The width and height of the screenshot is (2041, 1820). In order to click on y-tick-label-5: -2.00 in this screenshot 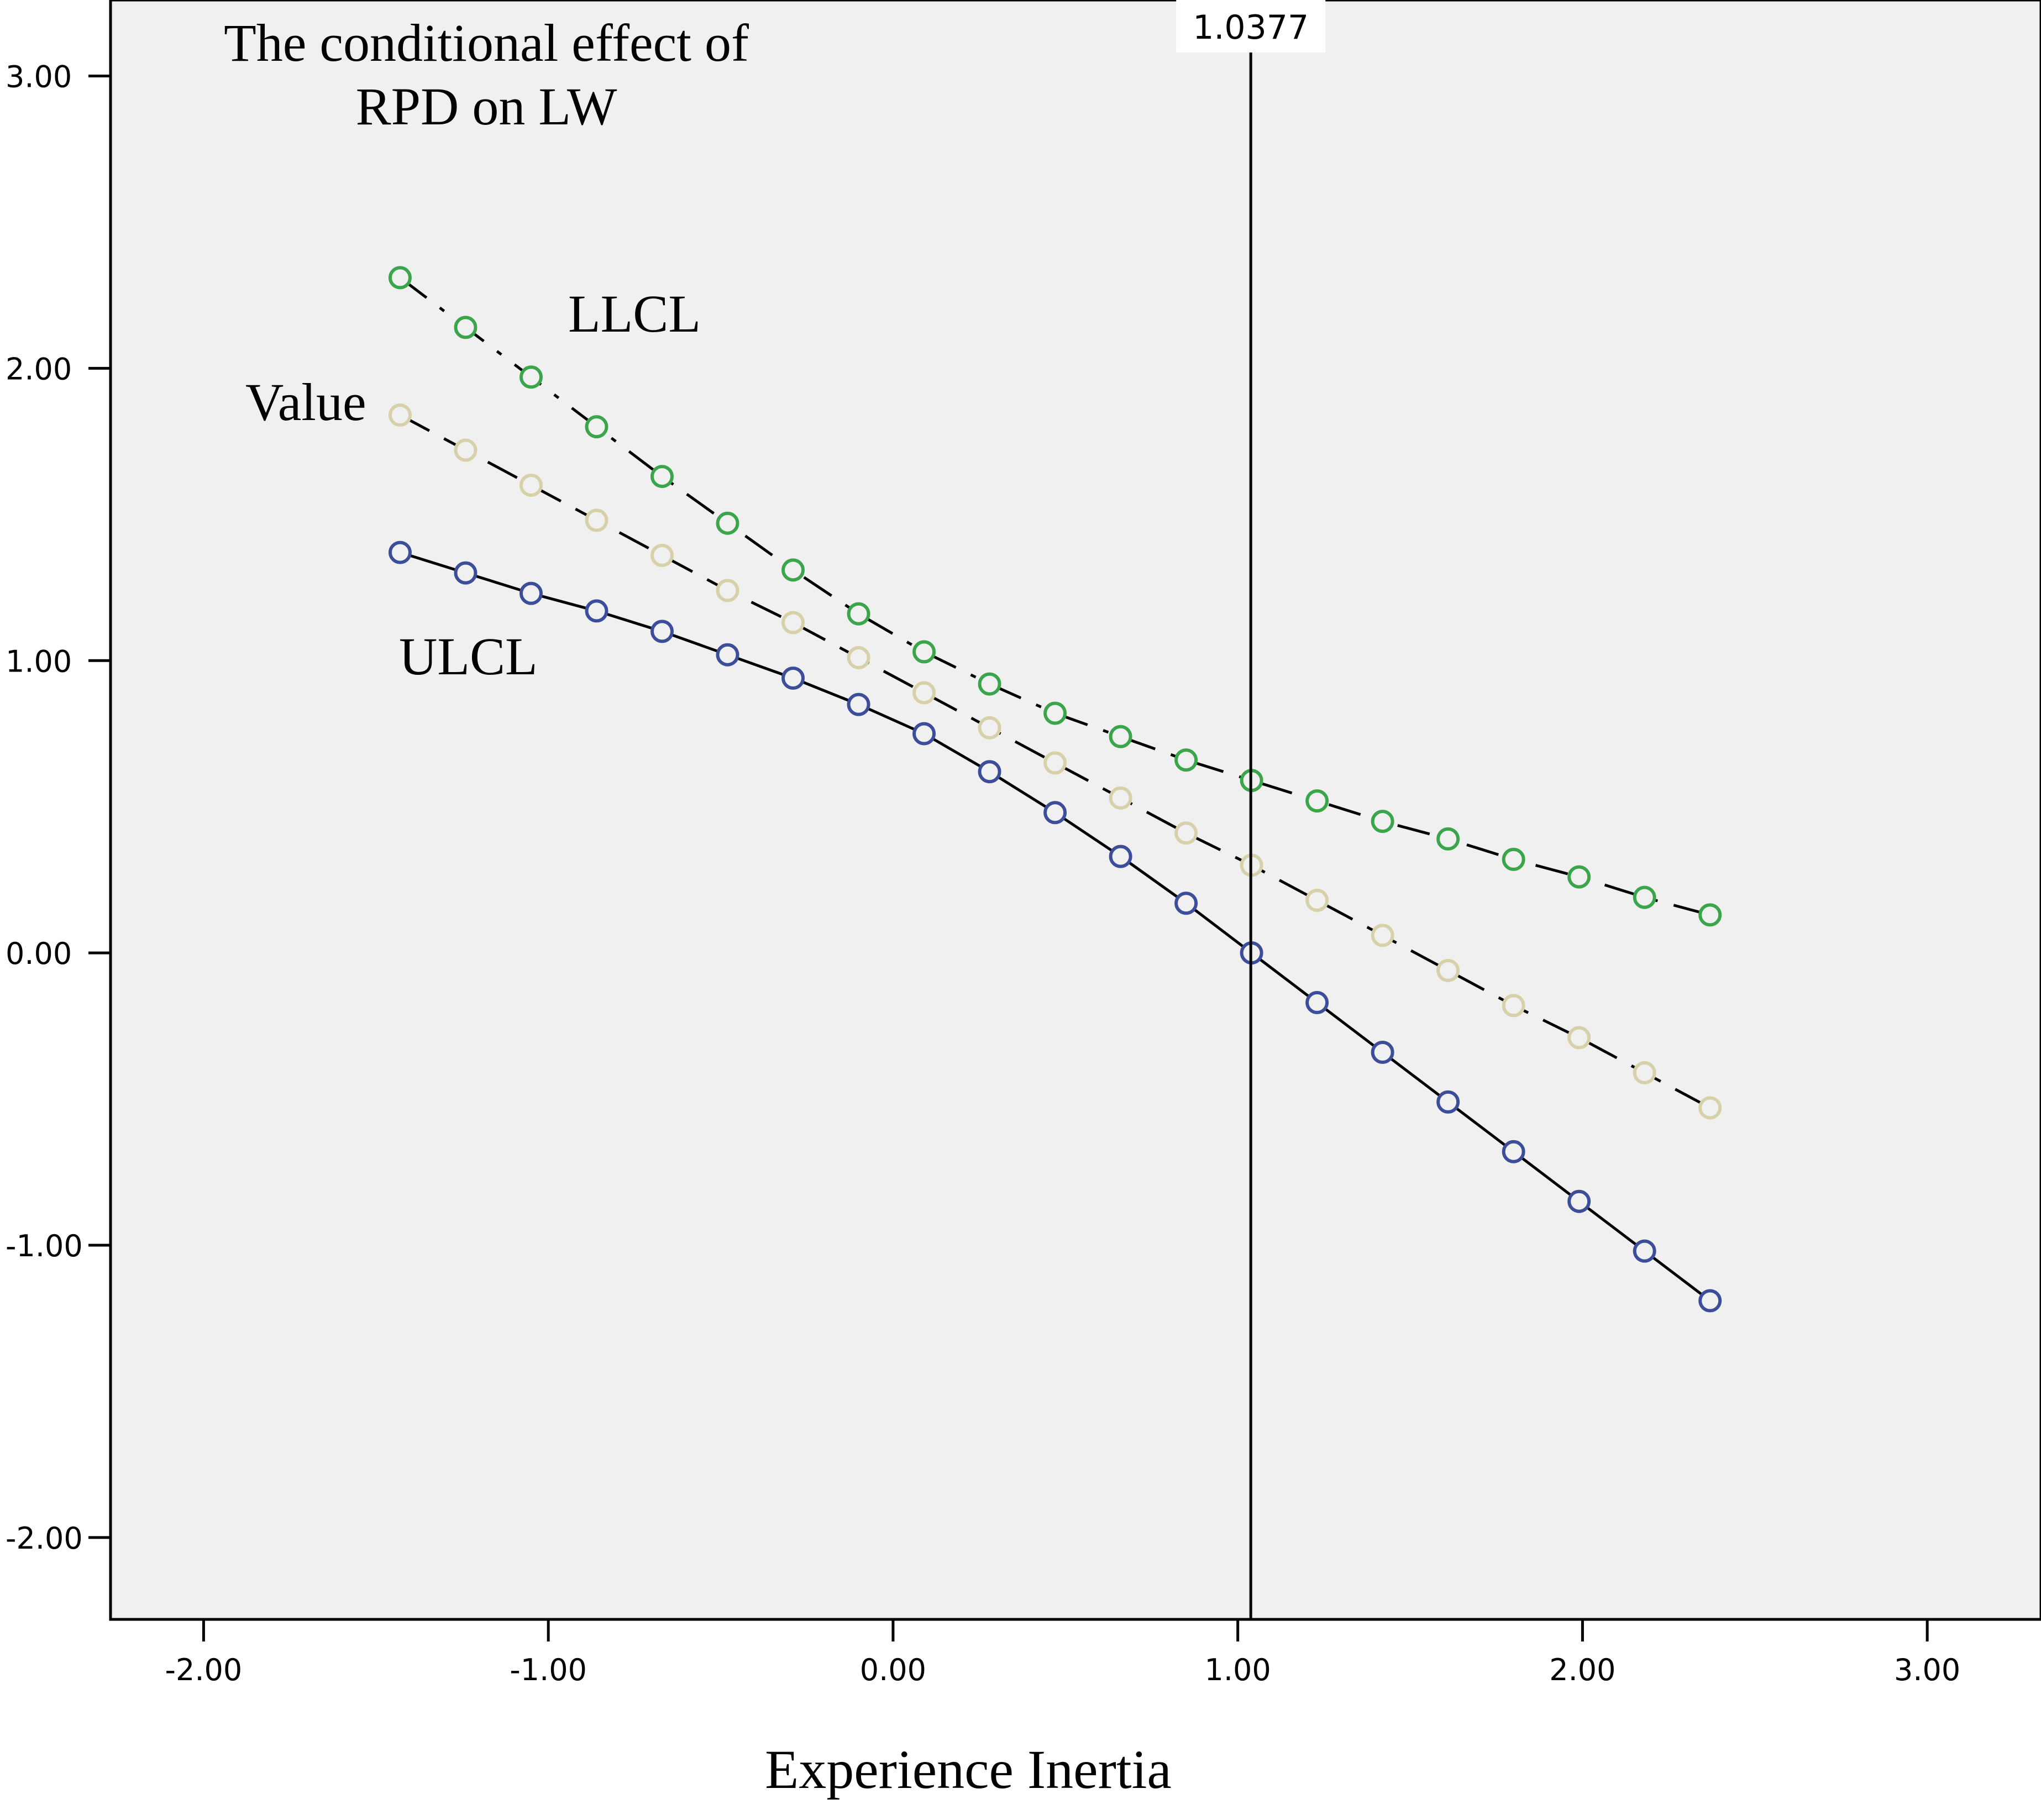, I will do `click(44, 1538)`.